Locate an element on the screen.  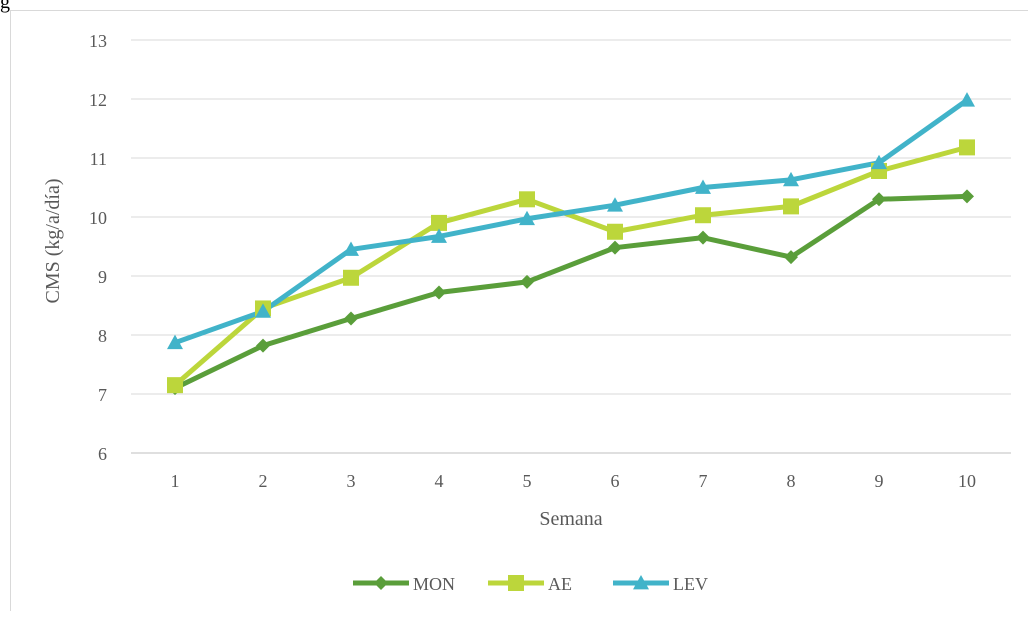
x-tick-label: 5 is located at coordinates (527, 481).